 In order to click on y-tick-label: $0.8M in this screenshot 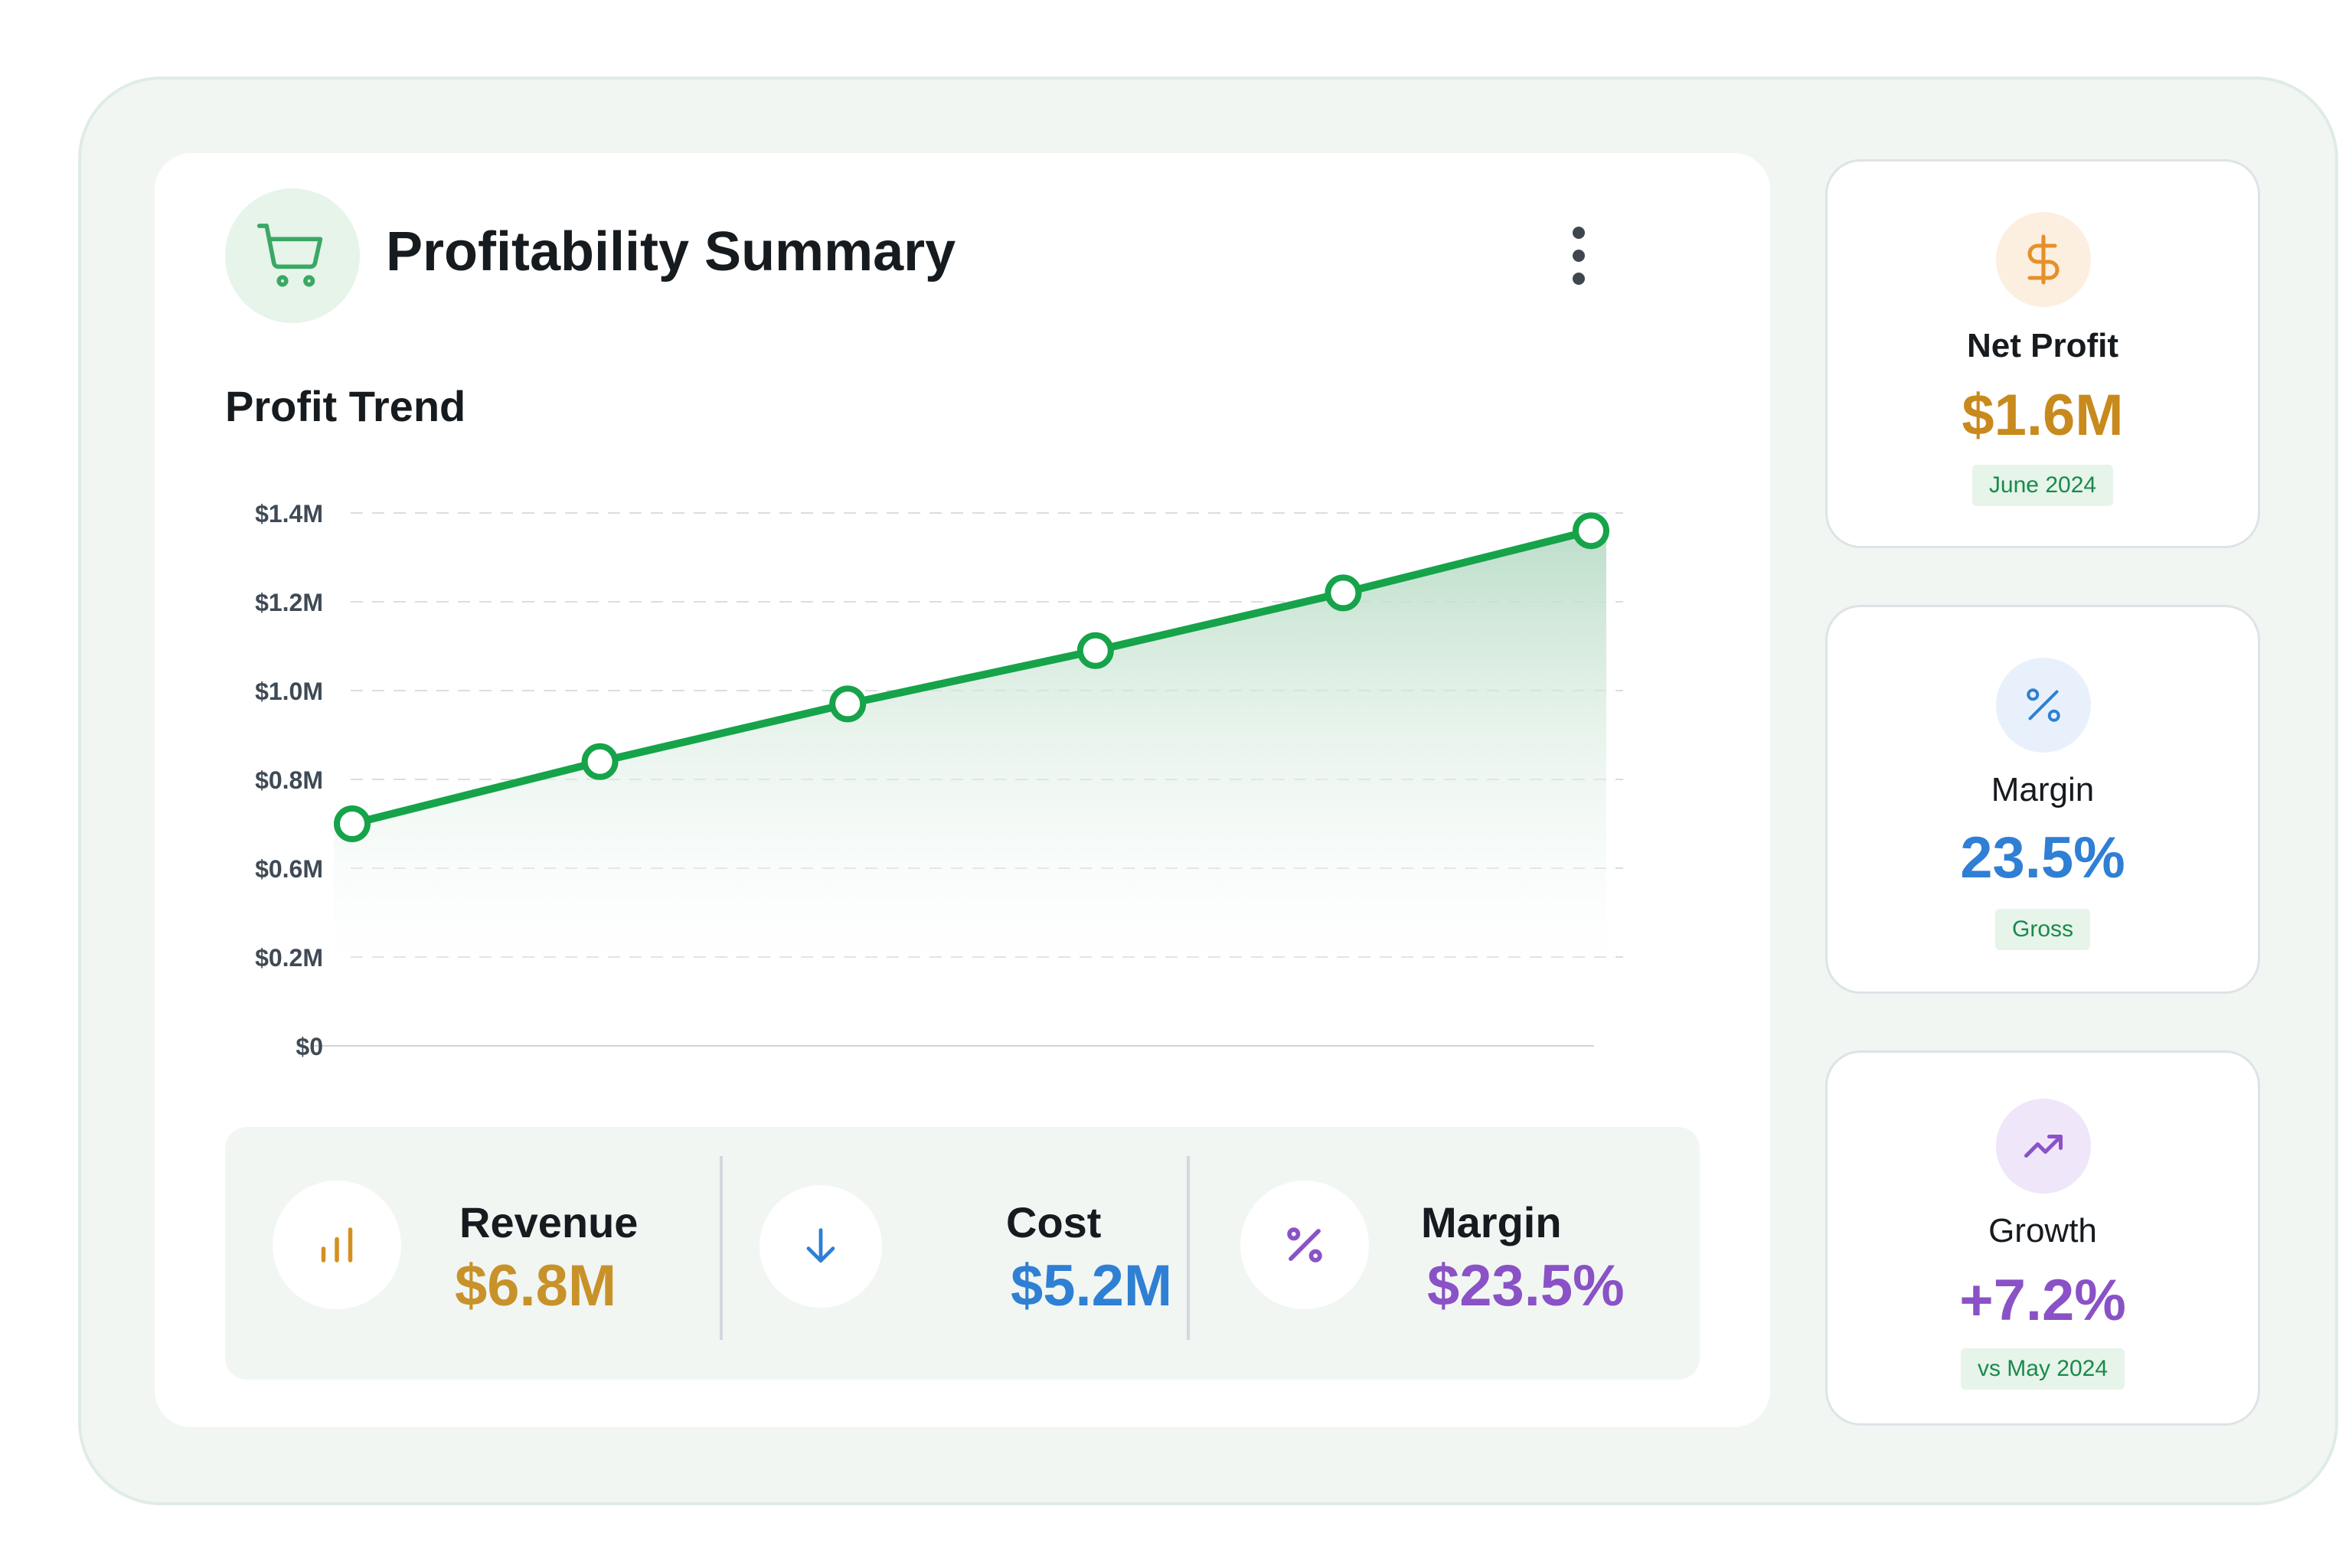, I will do `click(289, 780)`.